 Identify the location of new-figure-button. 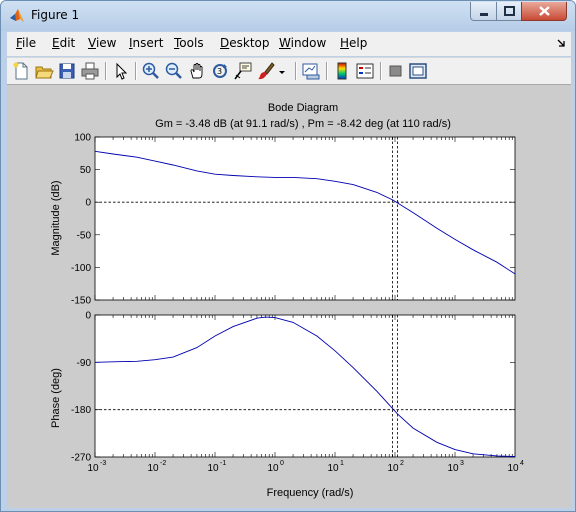
(21, 71).